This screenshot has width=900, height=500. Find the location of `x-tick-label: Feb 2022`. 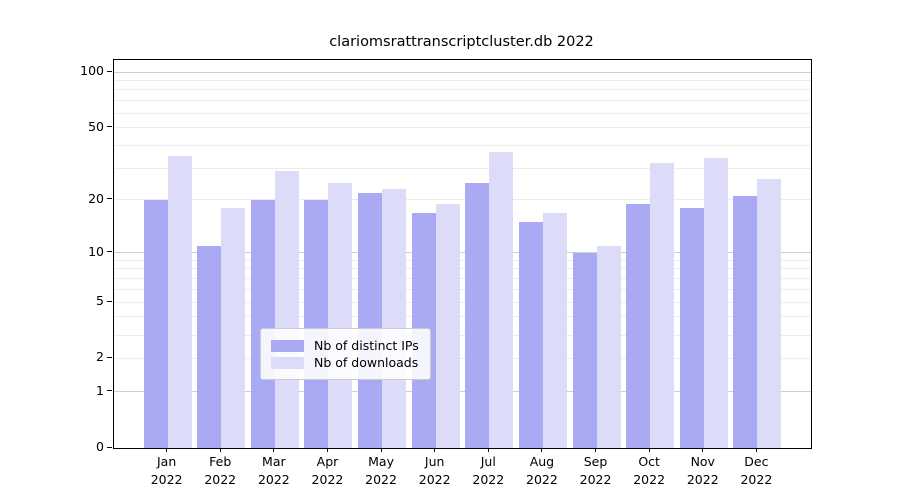

x-tick-label: Feb 2022 is located at coordinates (220, 471).